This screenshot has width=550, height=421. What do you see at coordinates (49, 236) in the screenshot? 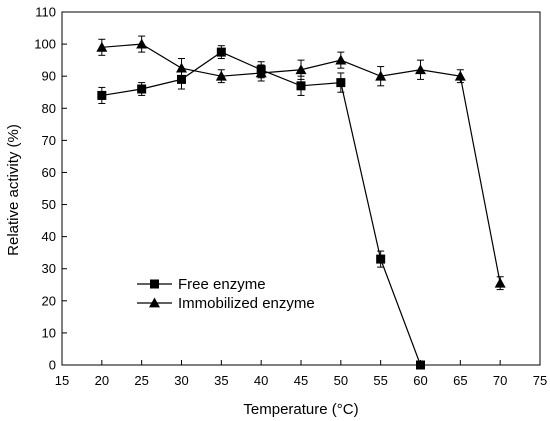
I see `y-tick-label: 40` at bounding box center [49, 236].